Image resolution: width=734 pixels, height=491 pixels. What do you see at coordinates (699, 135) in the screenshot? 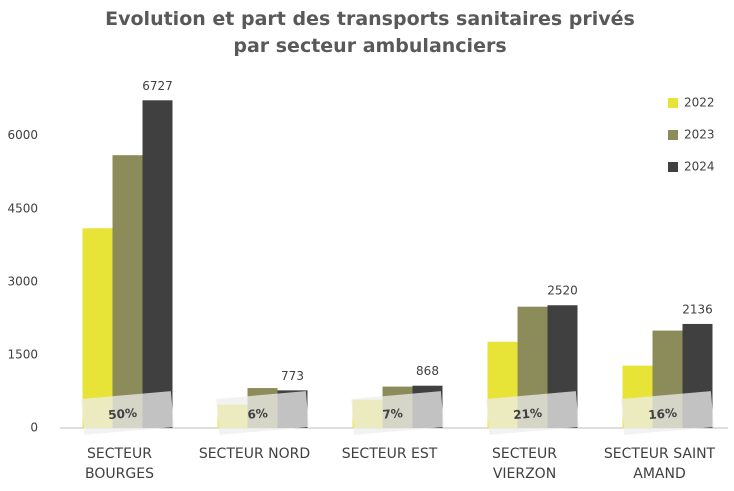
I see `legend-label: 2023` at bounding box center [699, 135].